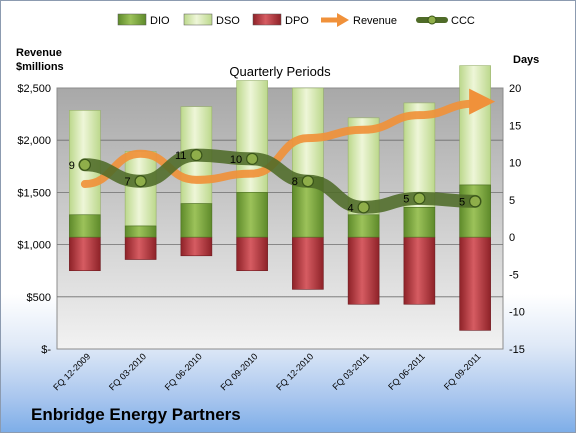 The image size is (576, 433). I want to click on right-tick-label: -10, so click(517, 313).